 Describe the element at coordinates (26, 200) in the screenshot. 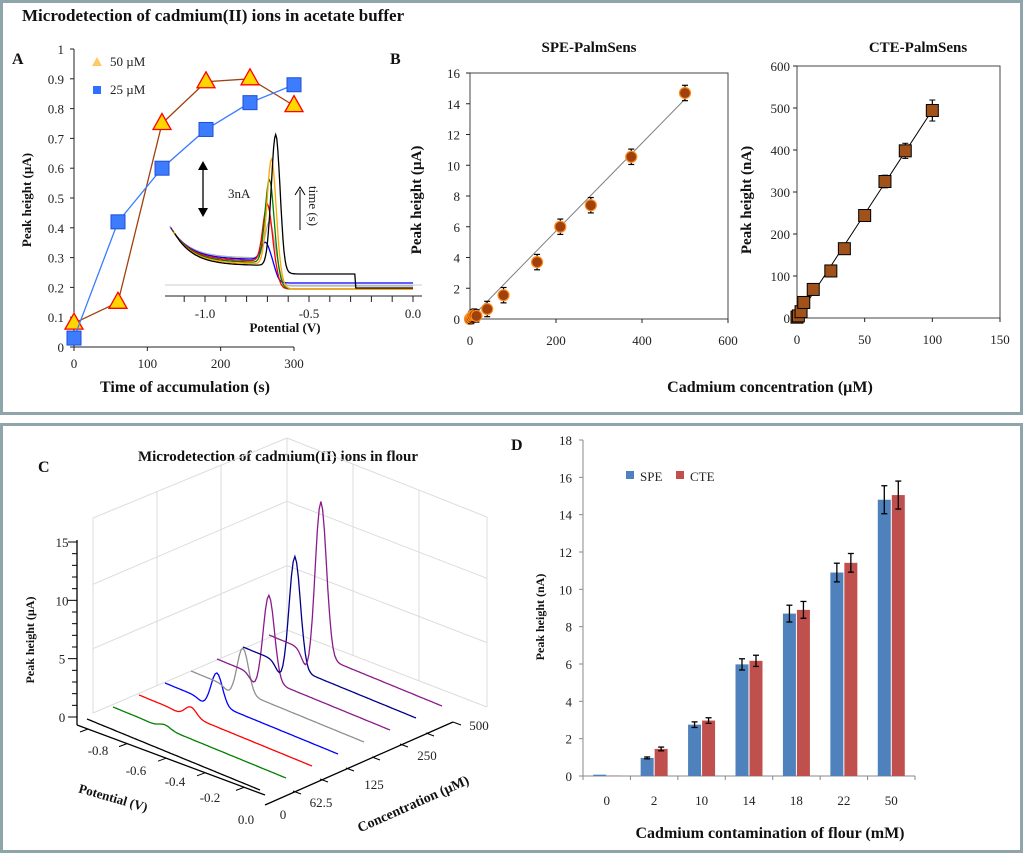

I see `panel-a-ylabel: Peak height (µA)` at that location.